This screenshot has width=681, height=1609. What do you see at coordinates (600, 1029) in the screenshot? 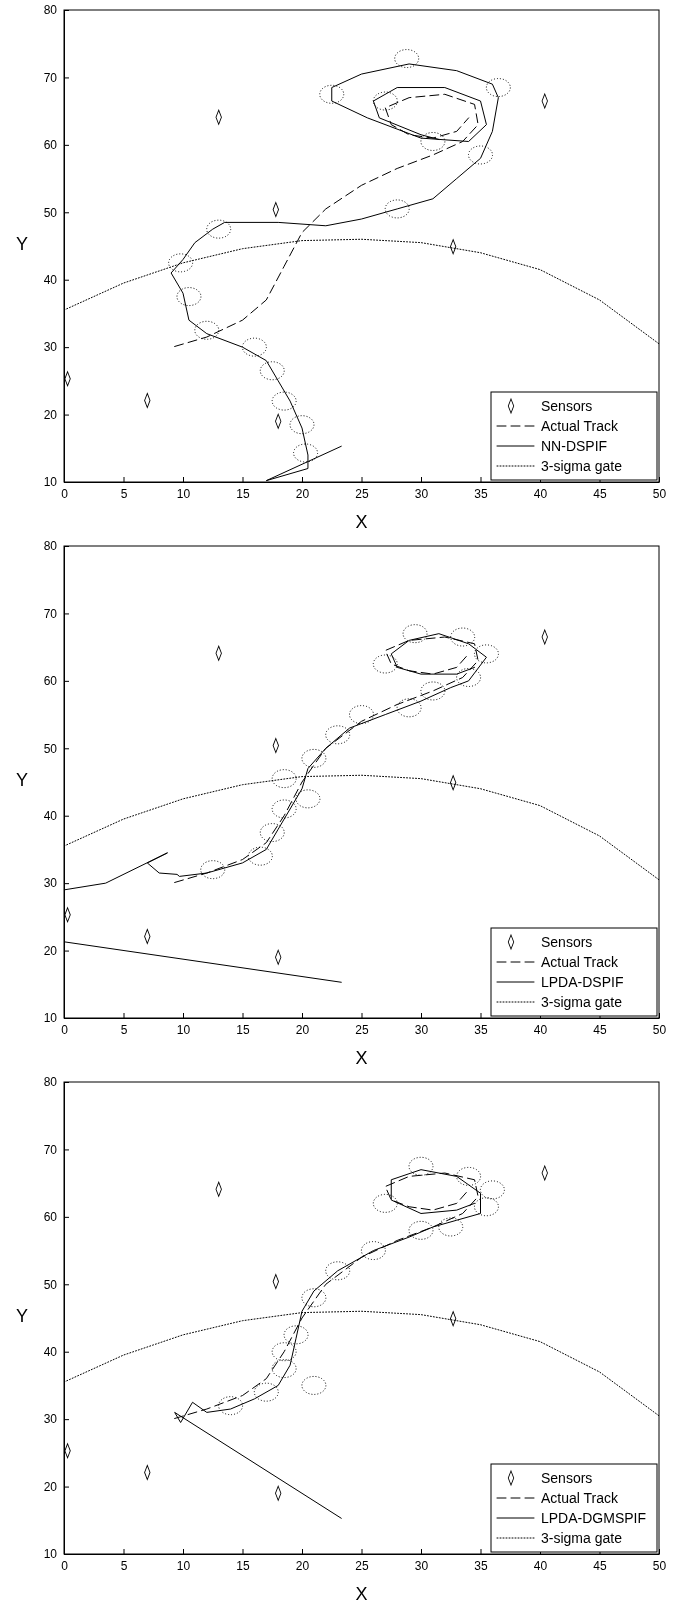
I see `x-tick-label: 45` at bounding box center [600, 1029].